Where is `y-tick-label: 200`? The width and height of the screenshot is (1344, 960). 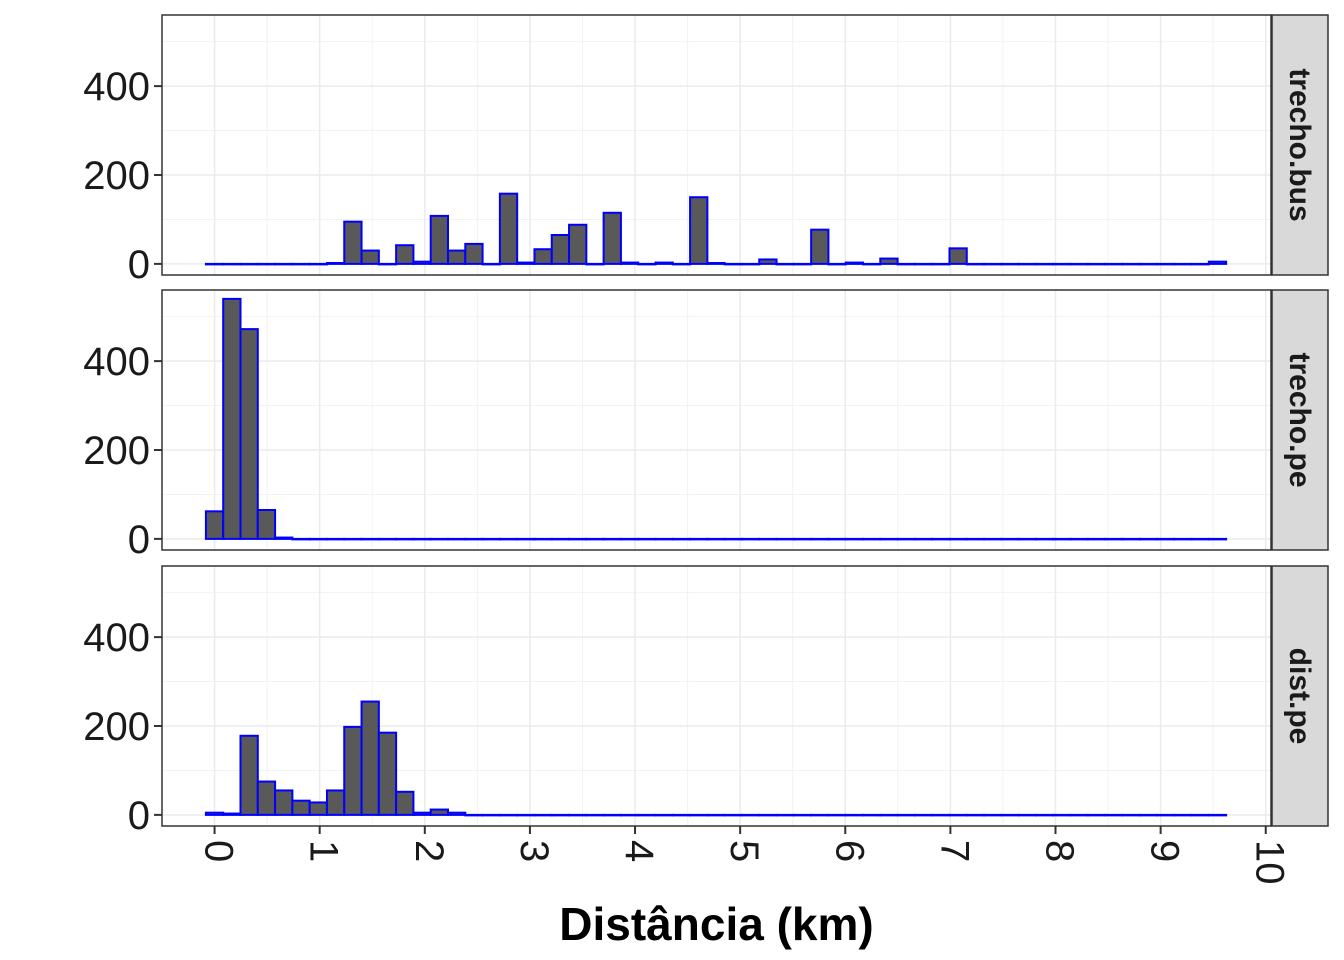 y-tick-label: 200 is located at coordinates (116, 176).